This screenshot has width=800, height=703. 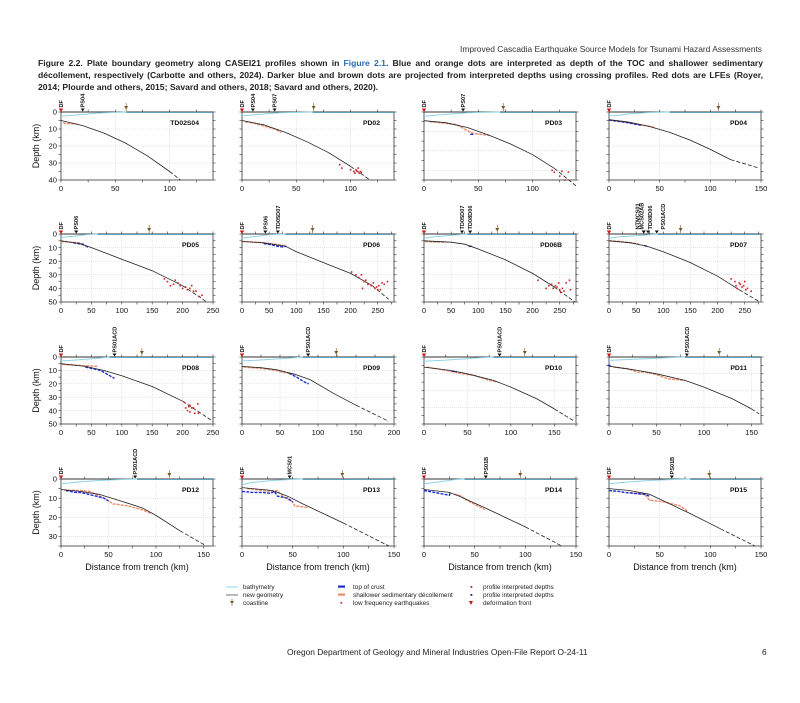 What do you see at coordinates (53, 129) in the screenshot?
I see `y-tick-label: 10` at bounding box center [53, 129].